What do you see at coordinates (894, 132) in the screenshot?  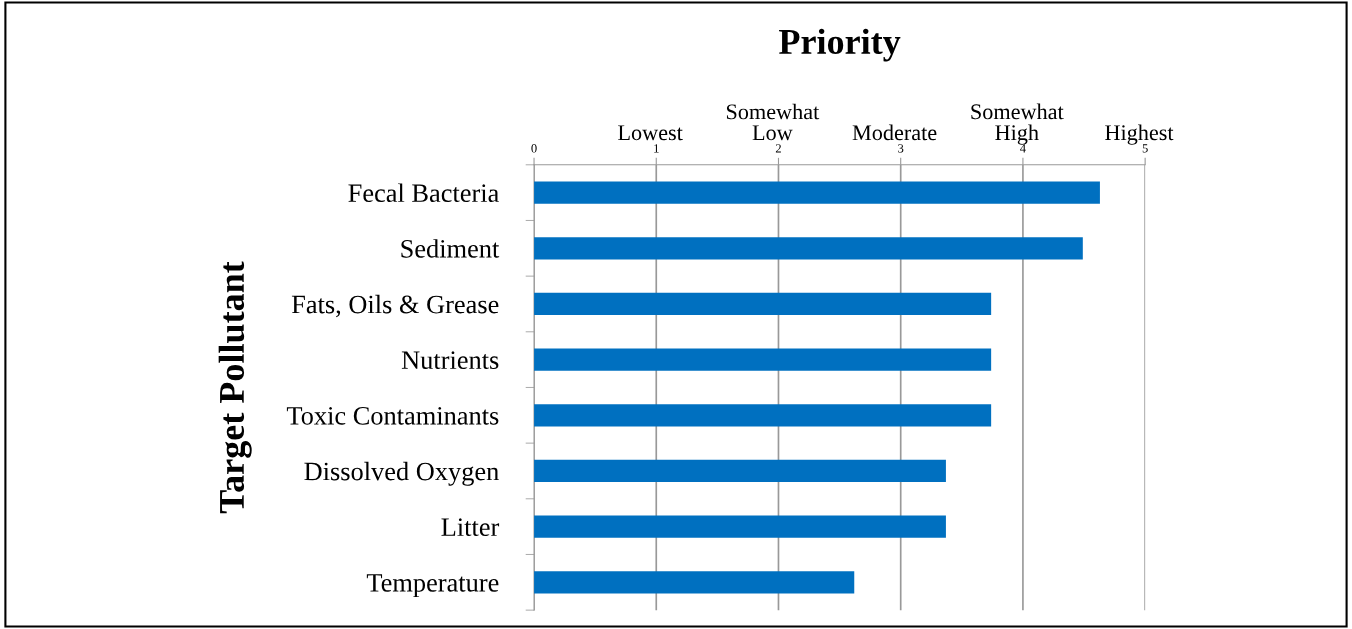 I see `text: Moderate` at bounding box center [894, 132].